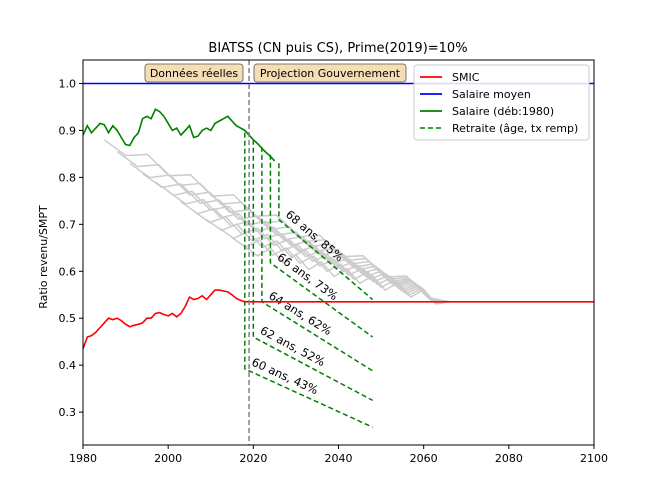 Image resolution: width=661 pixels, height=496 pixels. I want to click on y-tick-label: 0.5, so click(68, 318).